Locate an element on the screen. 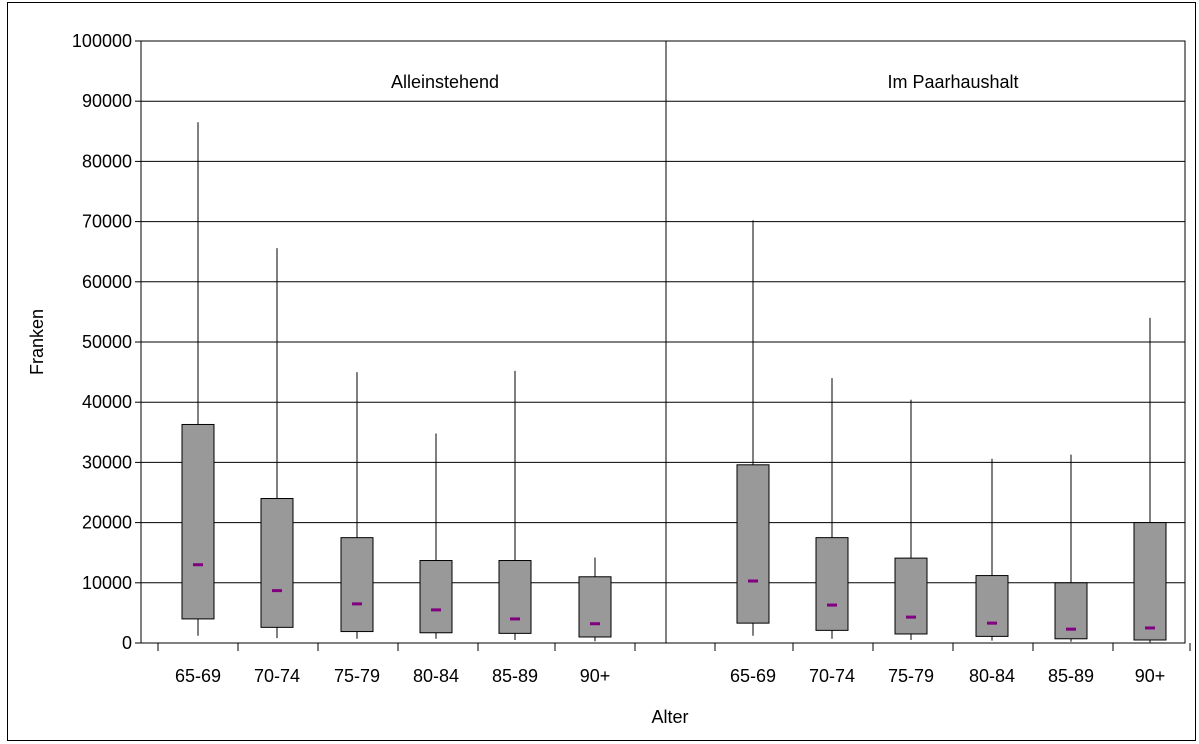 The width and height of the screenshot is (1199, 744). y-tick-label: 30000 is located at coordinates (107, 462).